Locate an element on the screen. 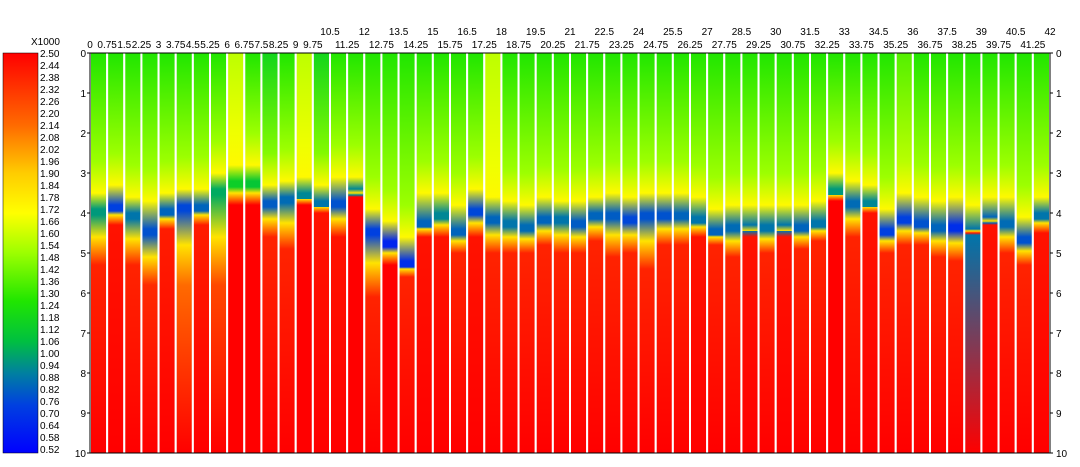  y-tick-label-right: 3 is located at coordinates (1059, 174).